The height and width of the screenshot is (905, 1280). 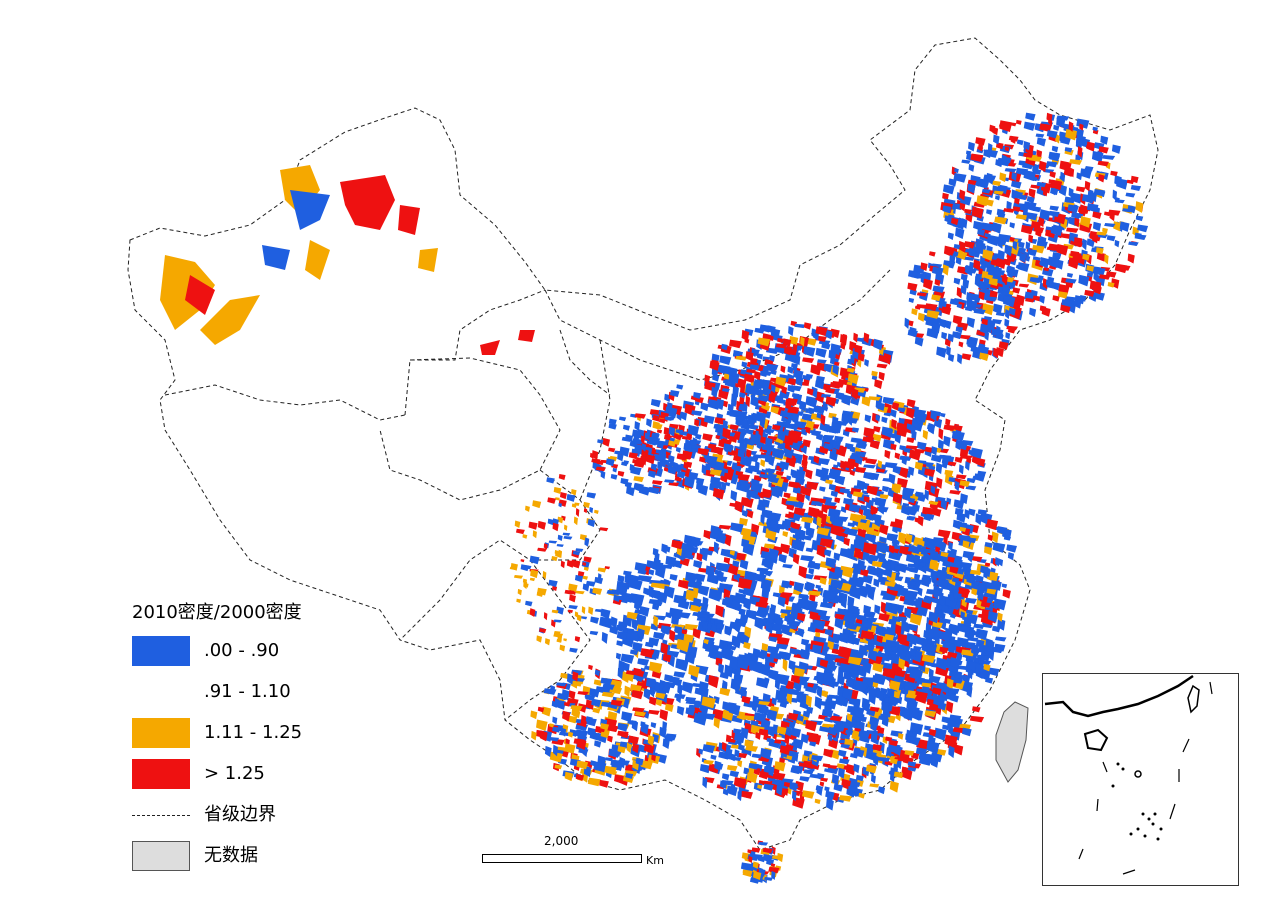 What do you see at coordinates (285, 402) in the screenshot?
I see `boundary-xinjiang-xizang` at bounding box center [285, 402].